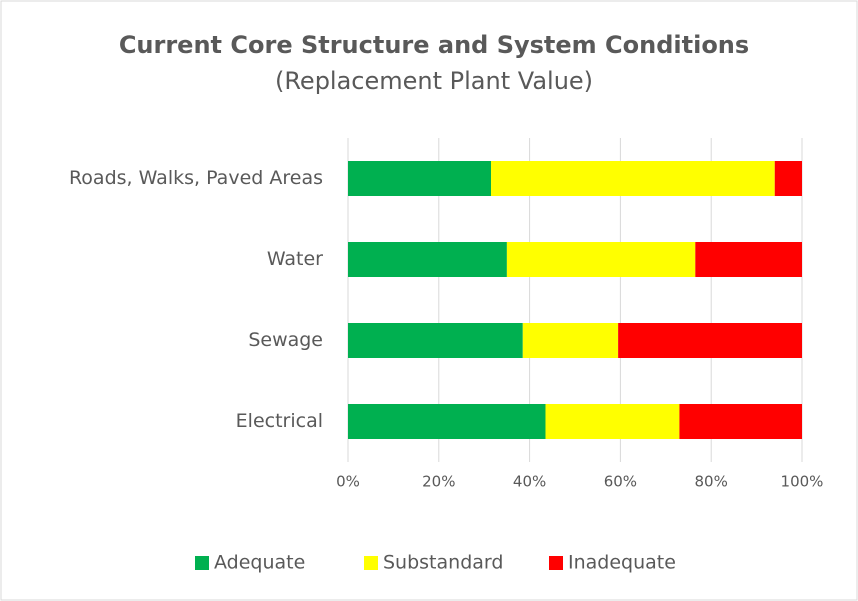  What do you see at coordinates (259, 563) in the screenshot?
I see `legend-label: Adequate` at bounding box center [259, 563].